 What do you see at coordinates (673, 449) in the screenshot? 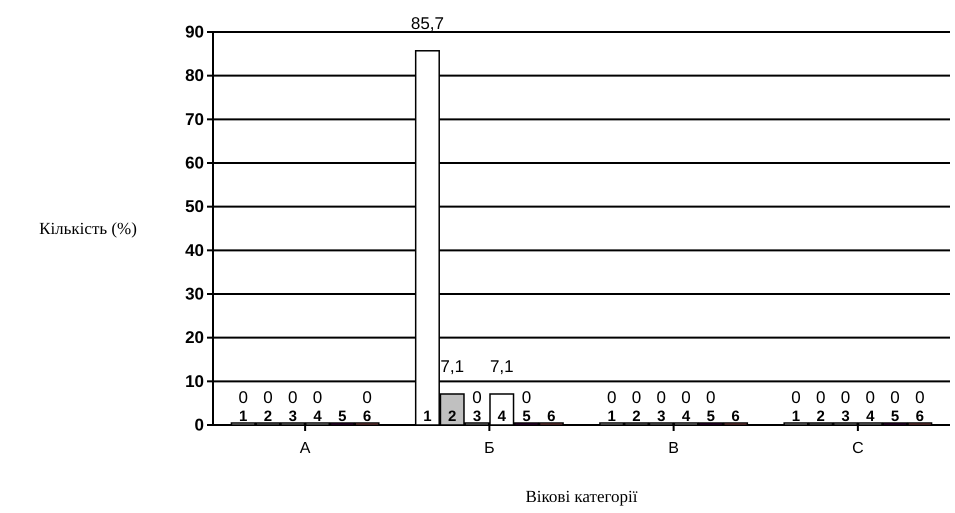
I see `x-tick-label: В` at bounding box center [673, 449].